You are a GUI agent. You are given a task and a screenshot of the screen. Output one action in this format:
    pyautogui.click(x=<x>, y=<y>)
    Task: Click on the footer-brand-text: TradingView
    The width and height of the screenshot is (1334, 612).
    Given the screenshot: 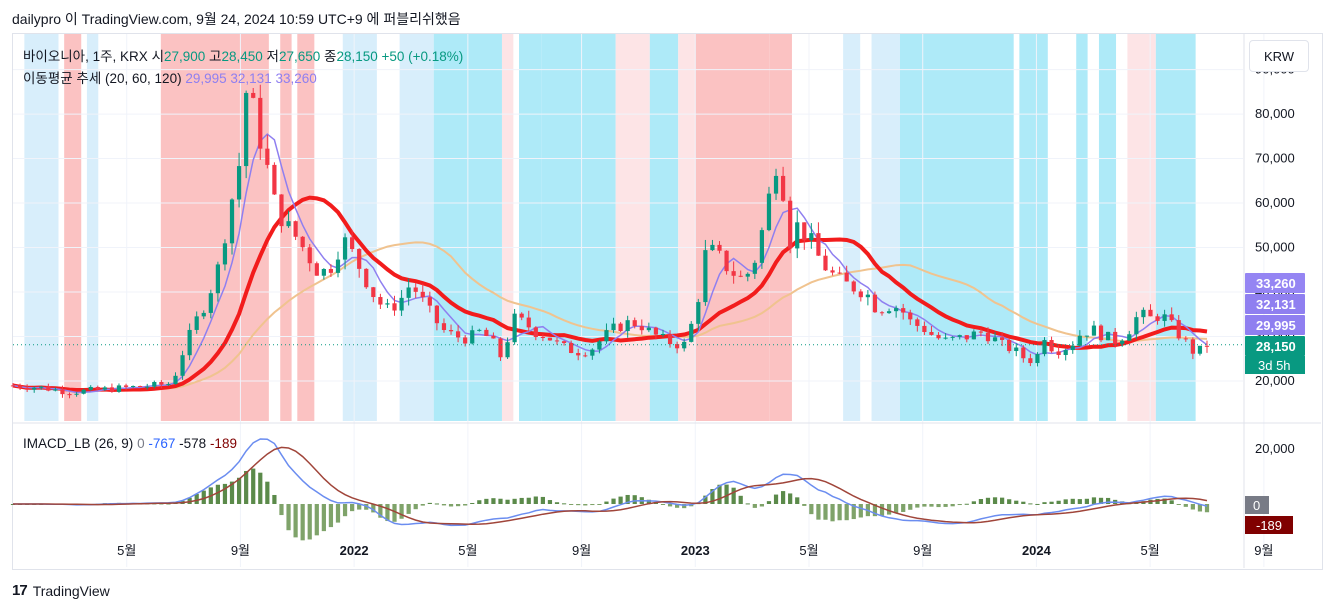 What is the action you would take?
    pyautogui.click(x=71, y=590)
    